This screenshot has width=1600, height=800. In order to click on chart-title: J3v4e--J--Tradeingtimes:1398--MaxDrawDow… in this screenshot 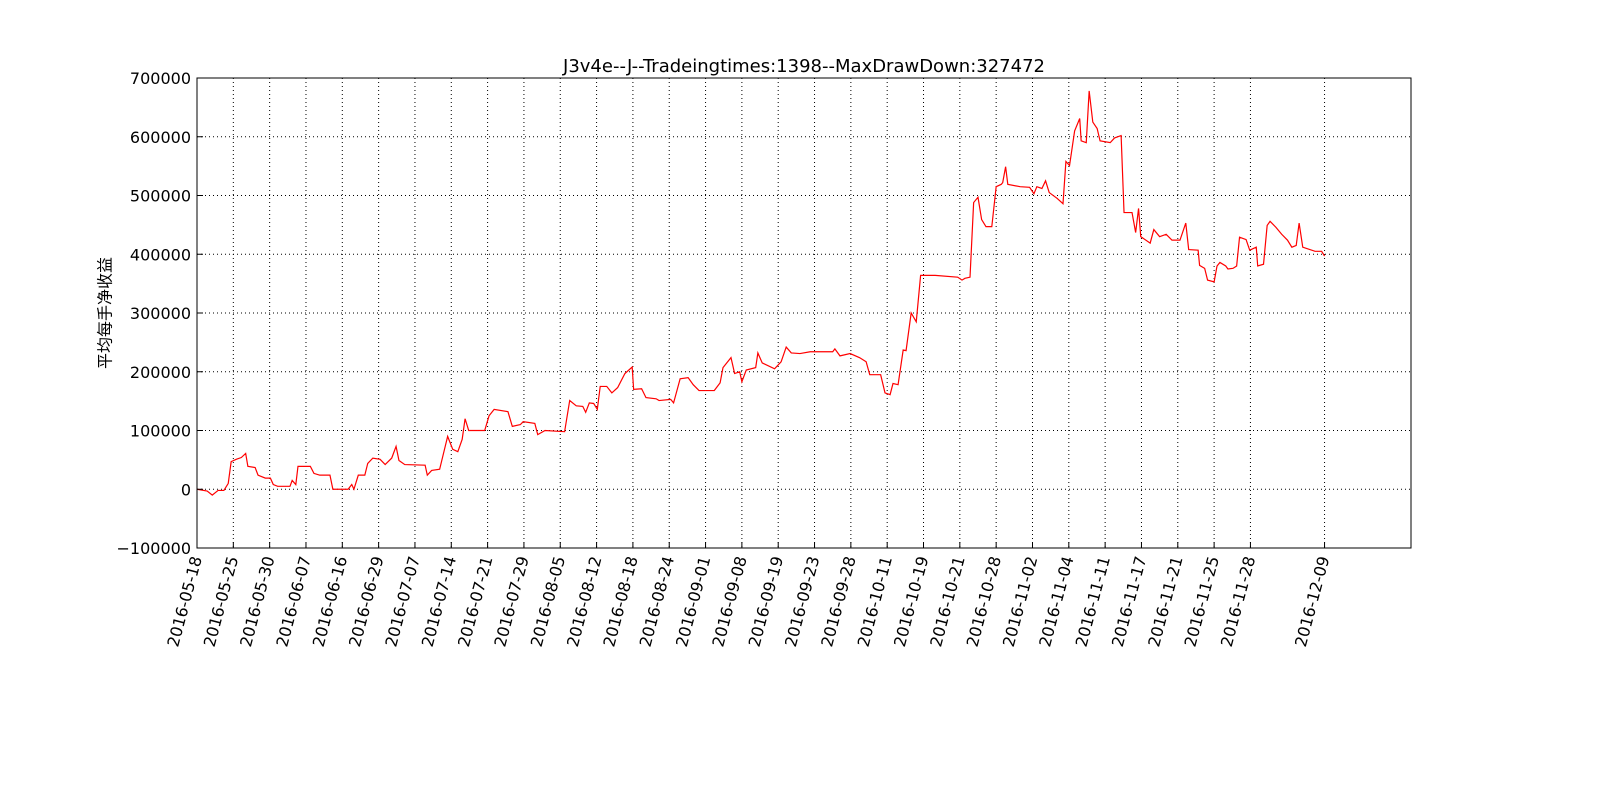, I will do `click(803, 66)`.